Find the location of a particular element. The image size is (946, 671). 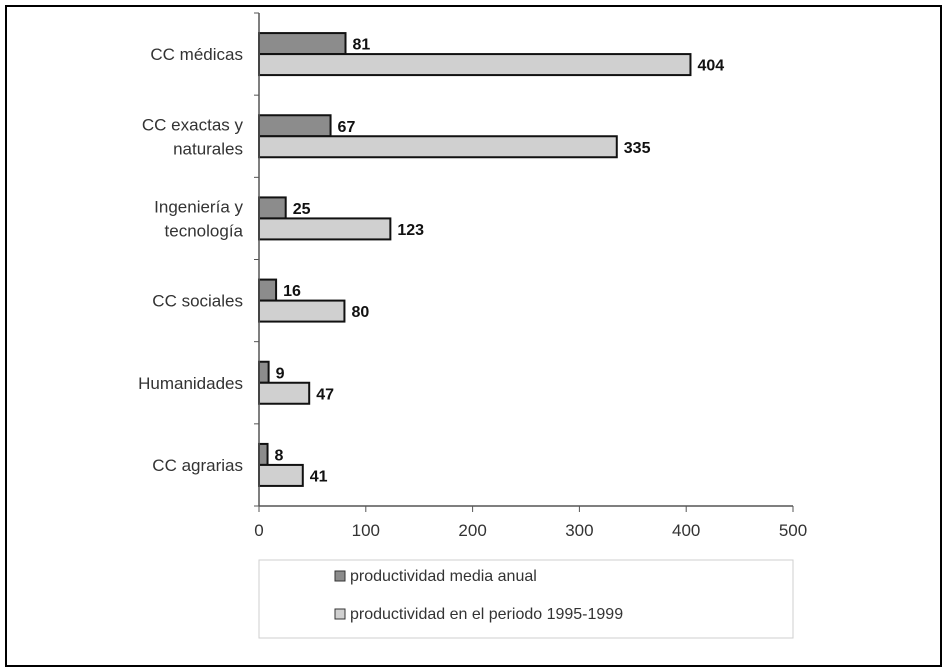

x-tick-label: 0 is located at coordinates (258, 530).